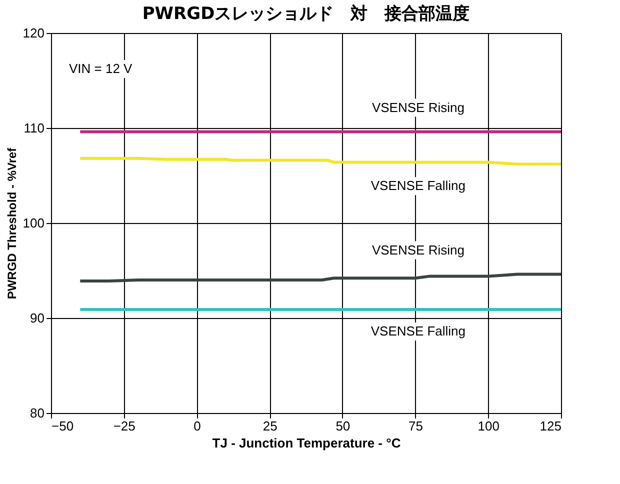 The image size is (620, 484). What do you see at coordinates (307, 443) in the screenshot?
I see `x-axis-title: TJ - Junction Temperature - °C` at bounding box center [307, 443].